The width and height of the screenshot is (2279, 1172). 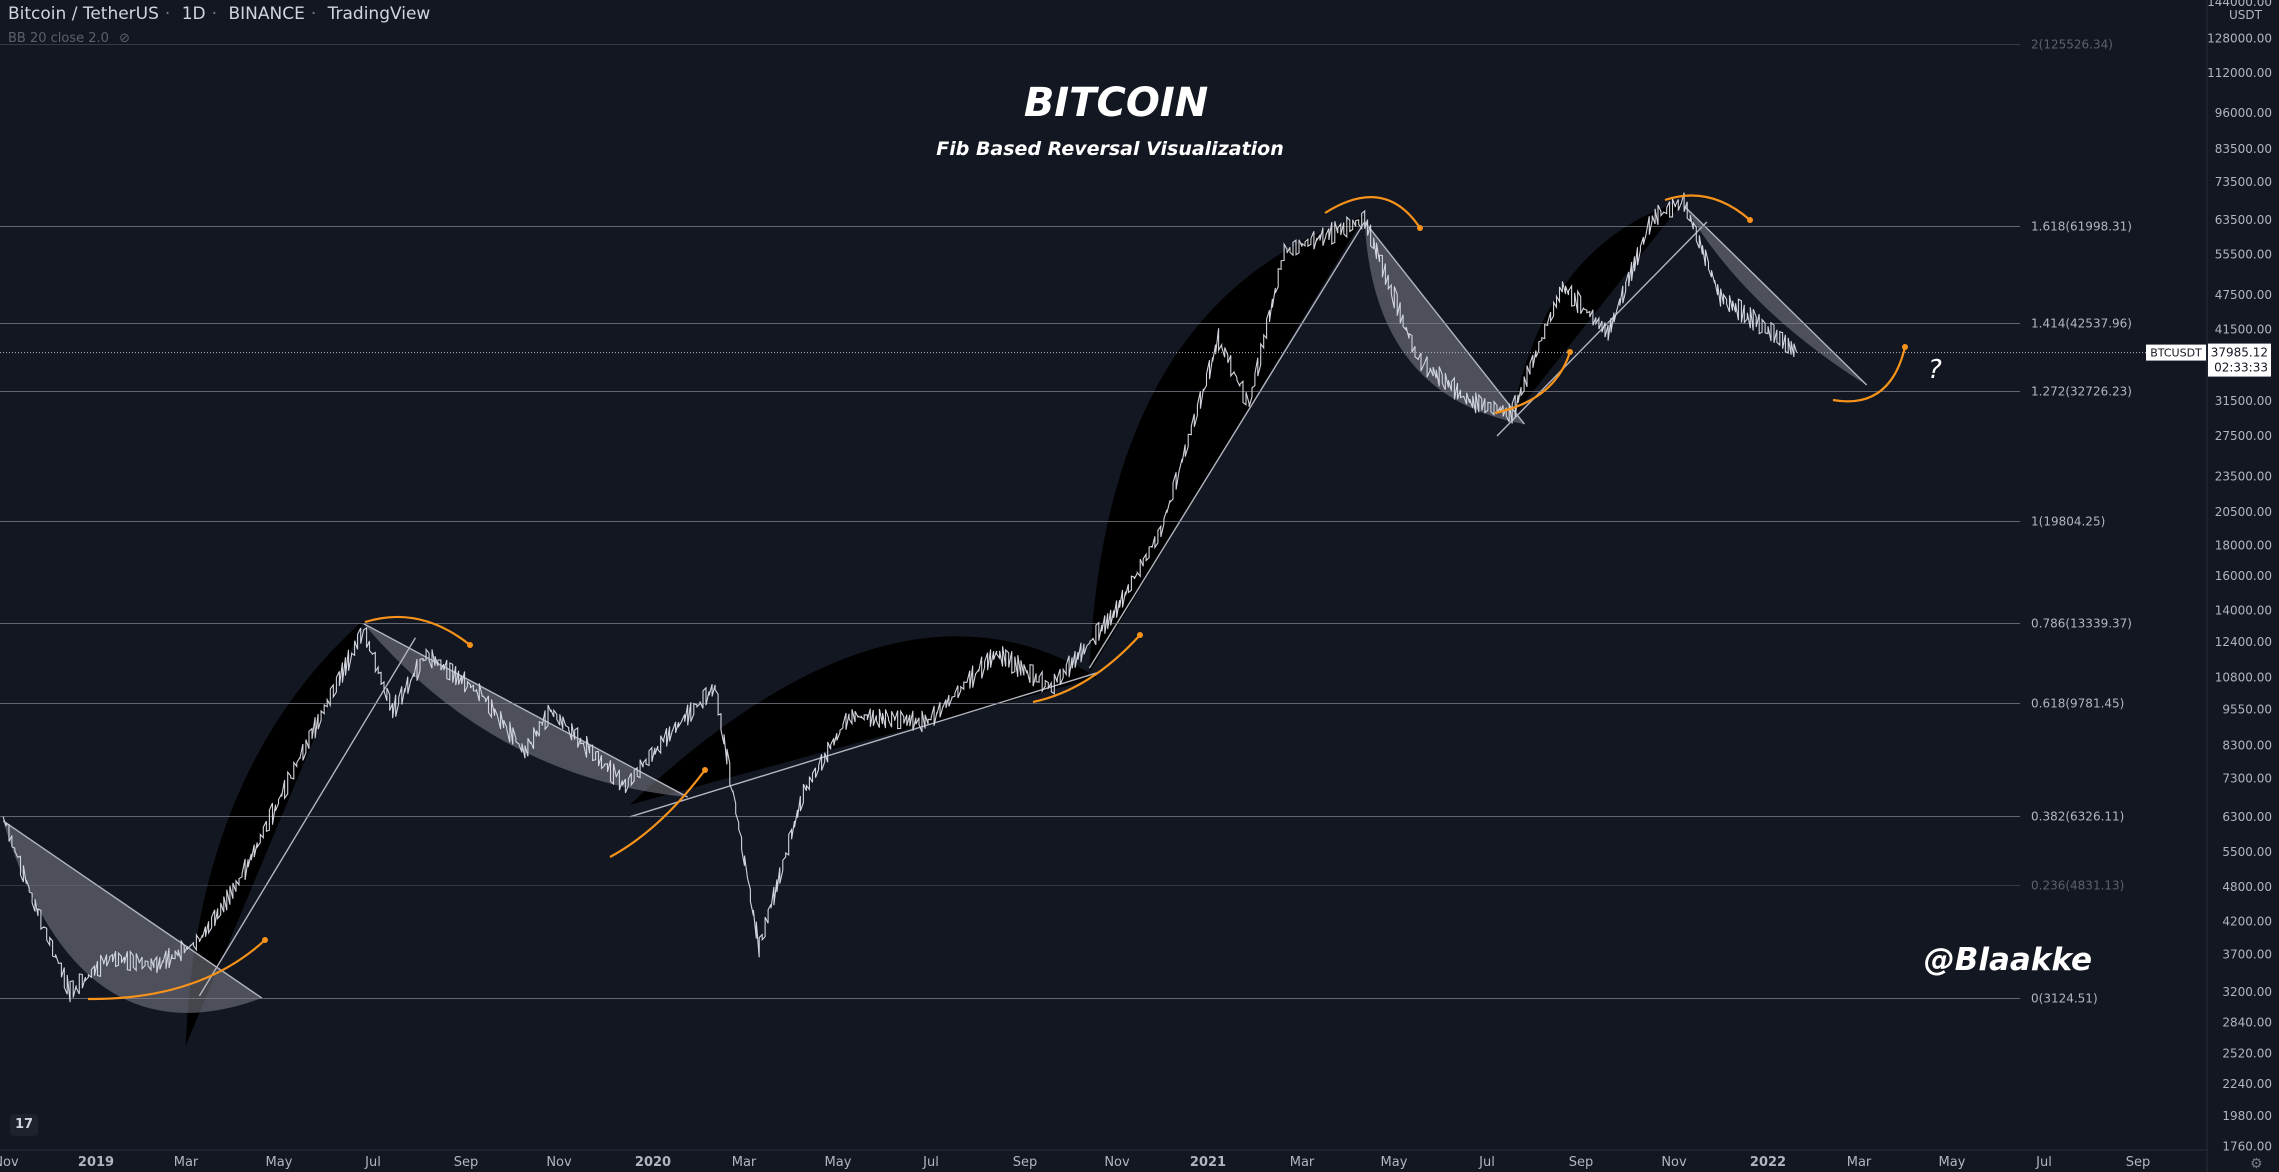 I want to click on tradingview-logo: 17, so click(x=24, y=1125).